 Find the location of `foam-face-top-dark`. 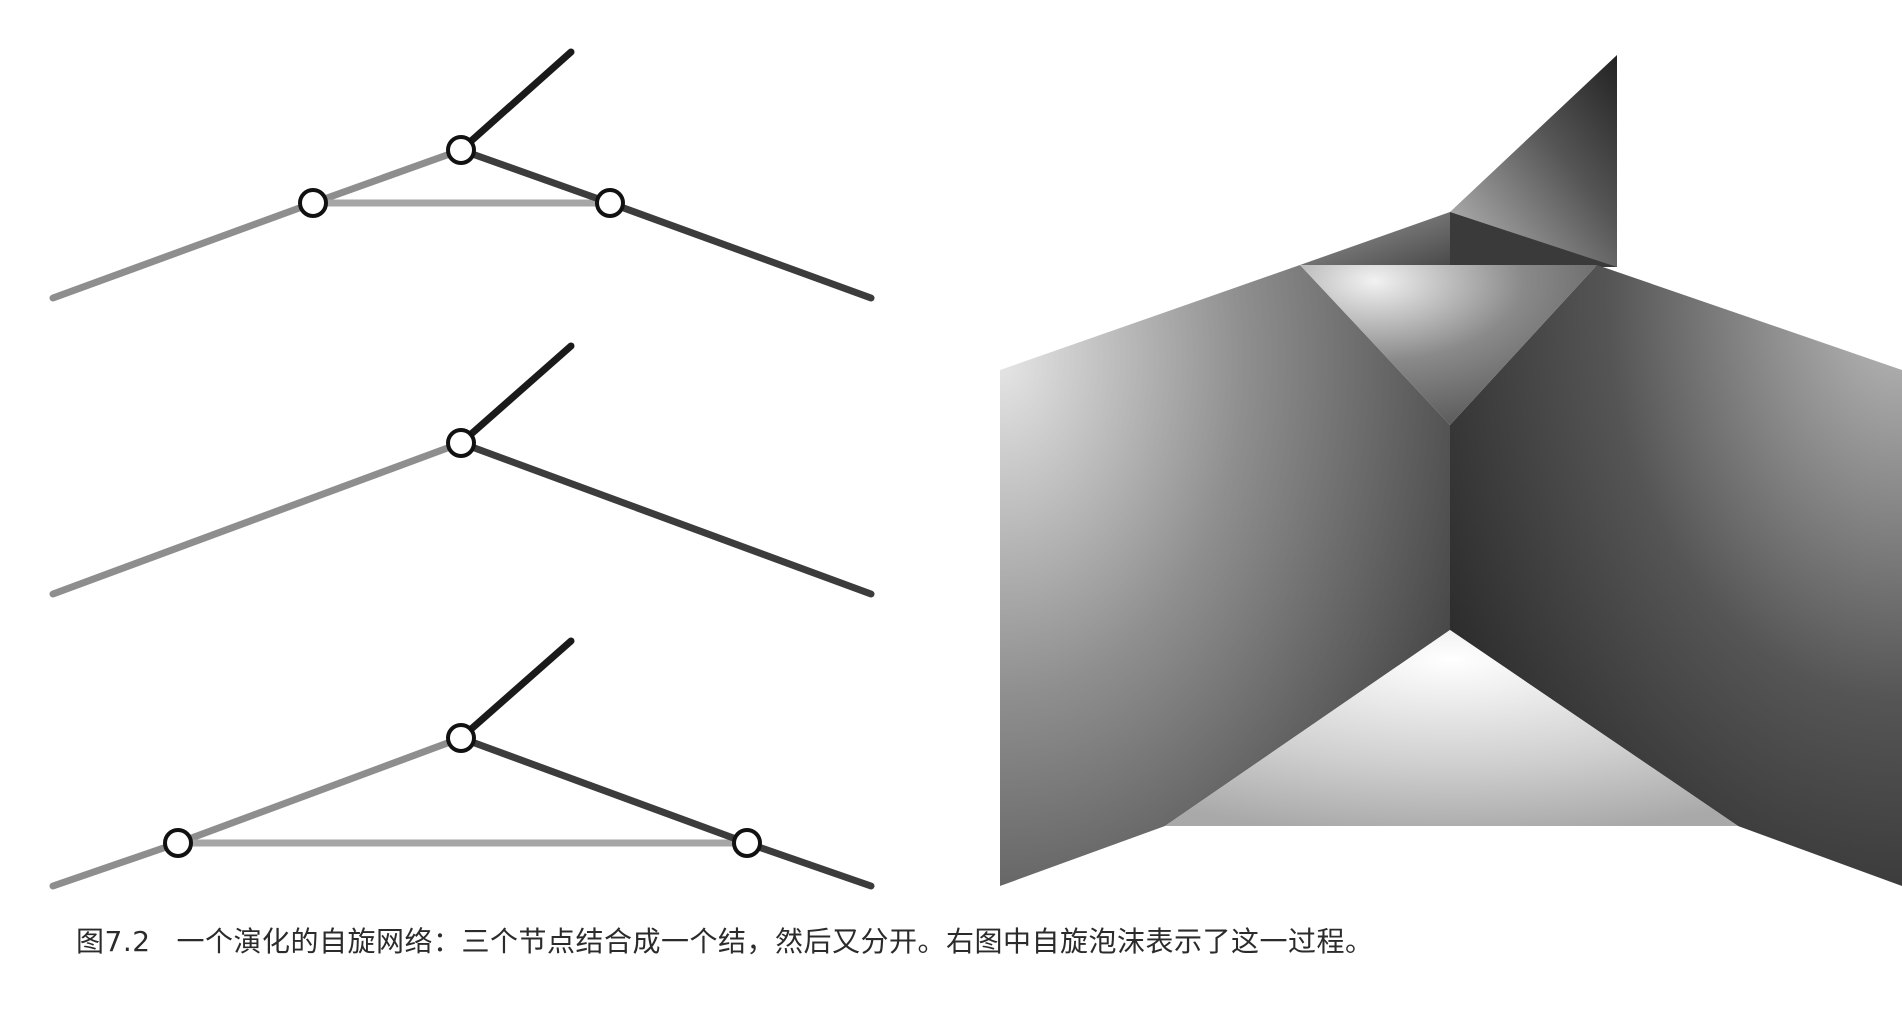

foam-face-top-dark is located at coordinates (1533, 239).